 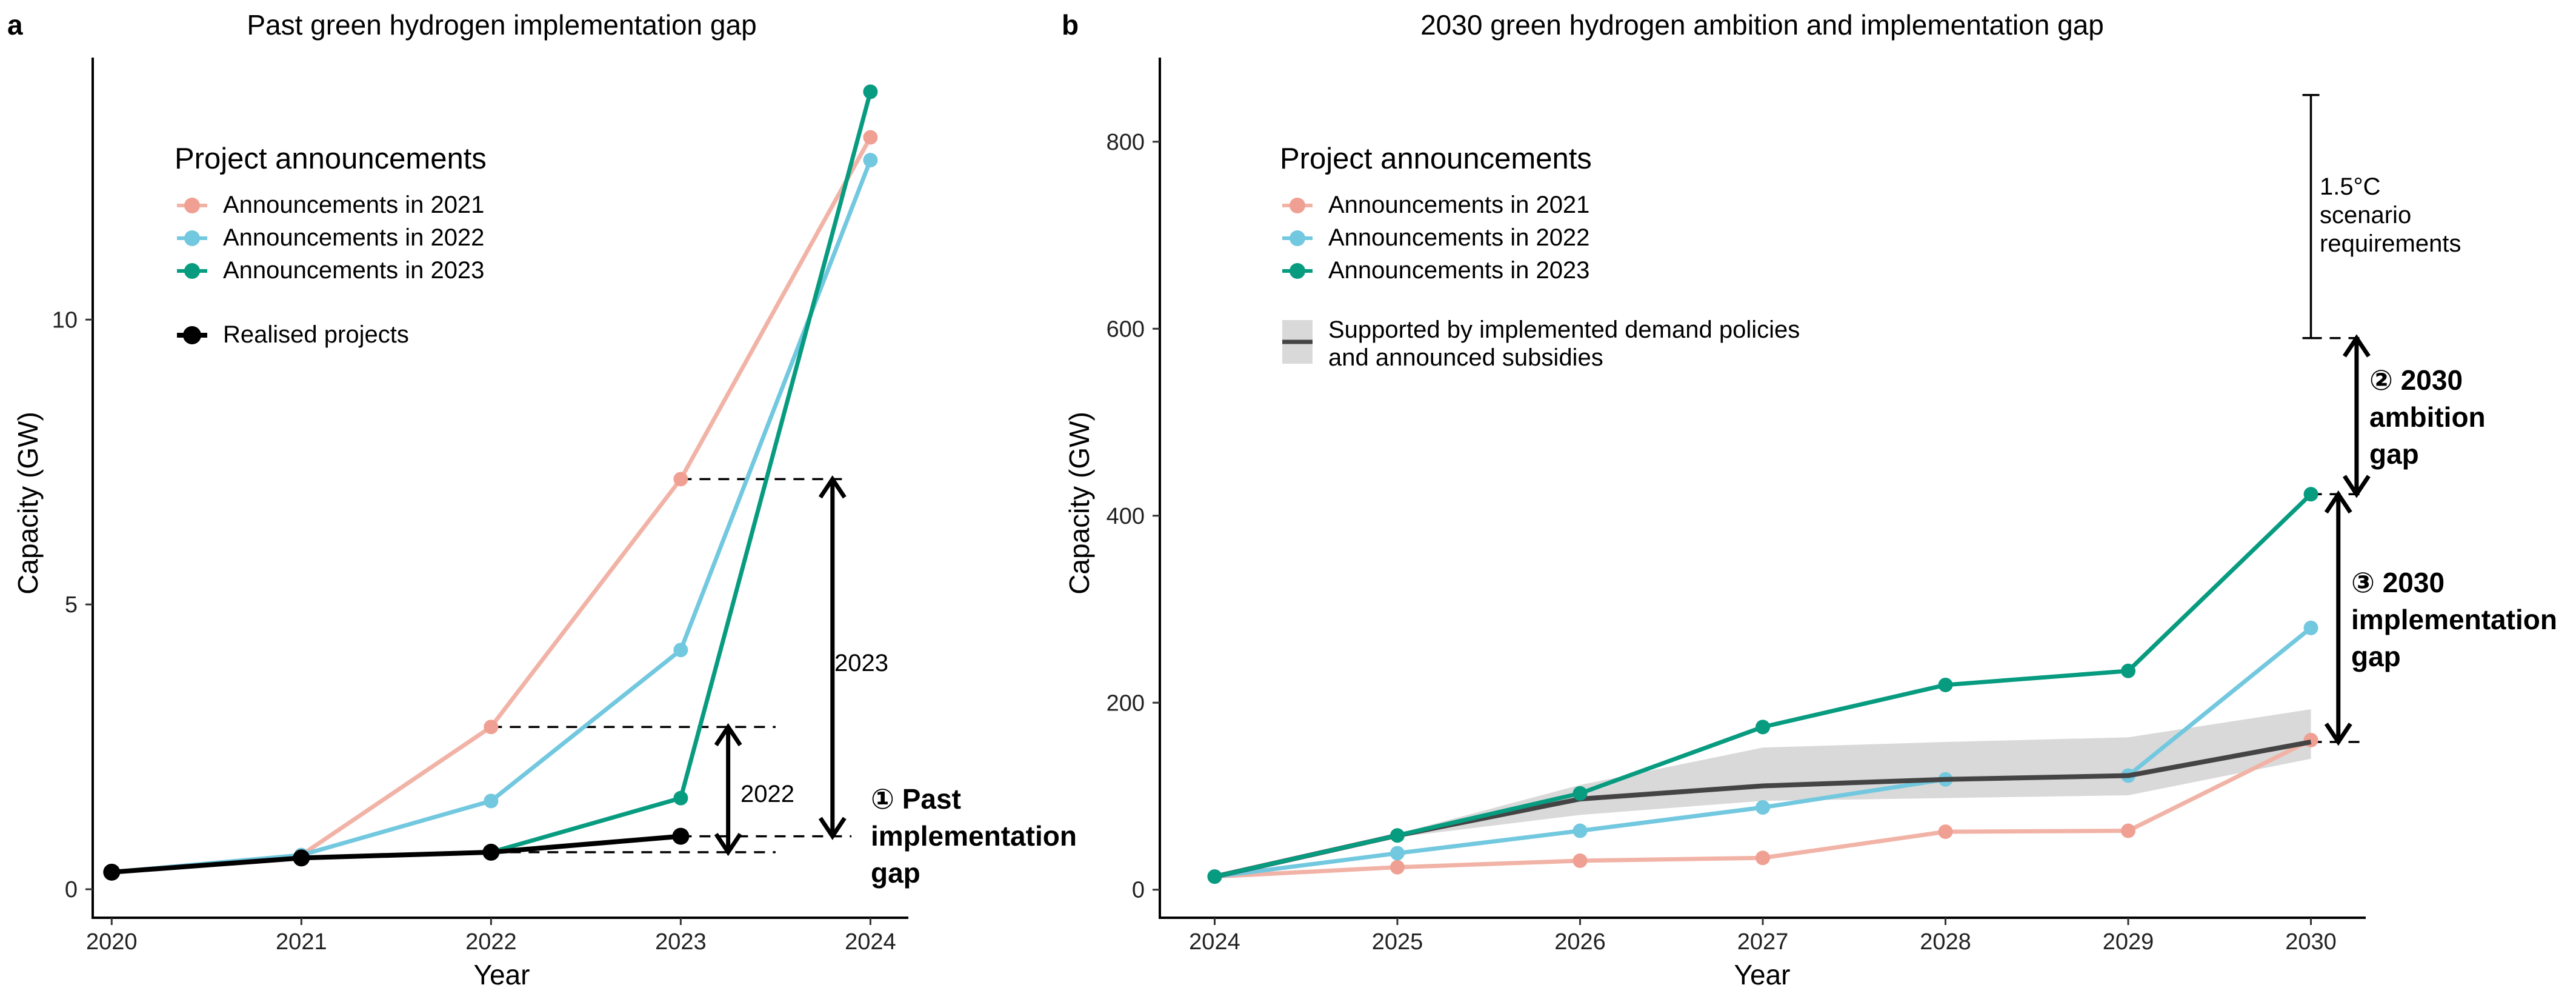 What do you see at coordinates (2350, 186) in the screenshot?
I see `scenario-label-line1: 1.5°C` at bounding box center [2350, 186].